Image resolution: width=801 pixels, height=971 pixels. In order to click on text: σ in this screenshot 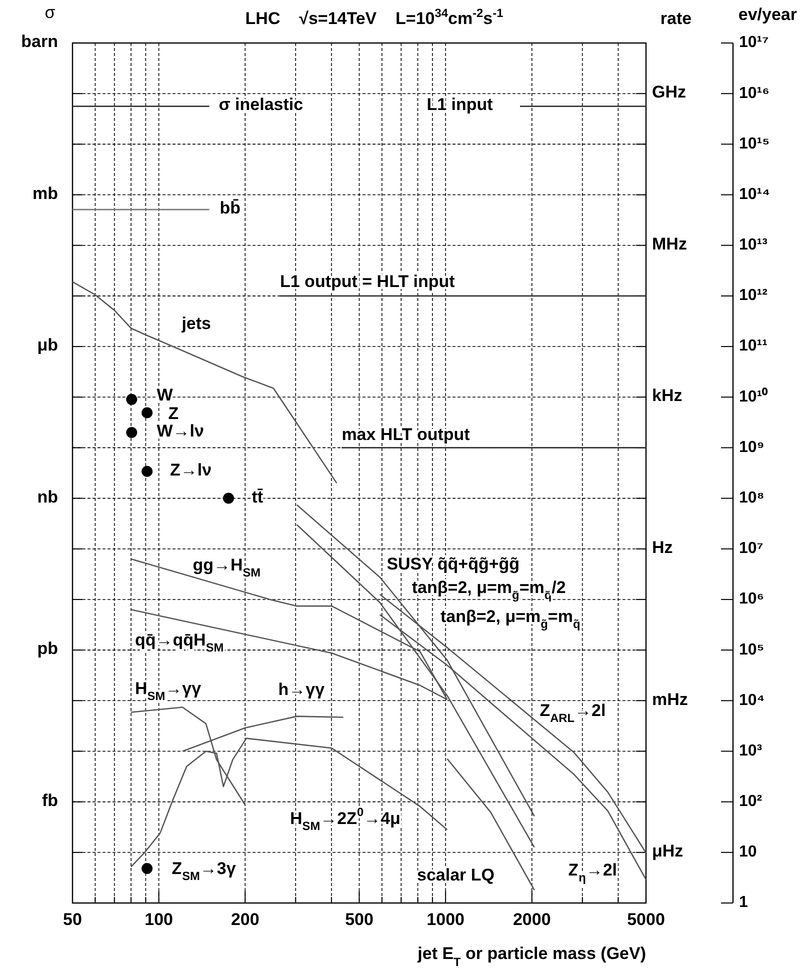, I will do `click(50, 12)`.